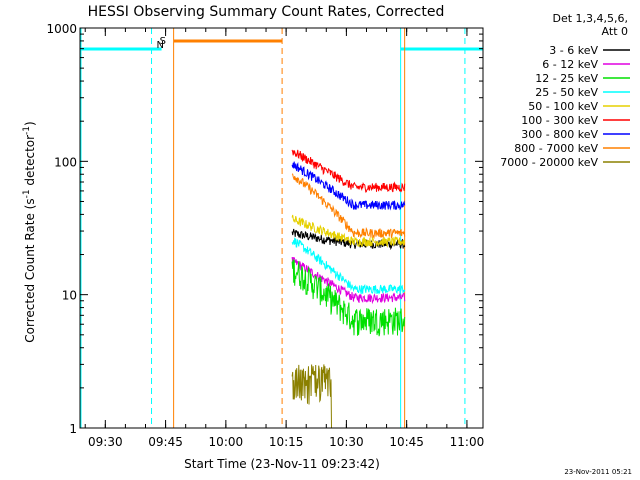 This screenshot has width=640, height=480. I want to click on x-tick-label: 09:45, so click(165, 442).